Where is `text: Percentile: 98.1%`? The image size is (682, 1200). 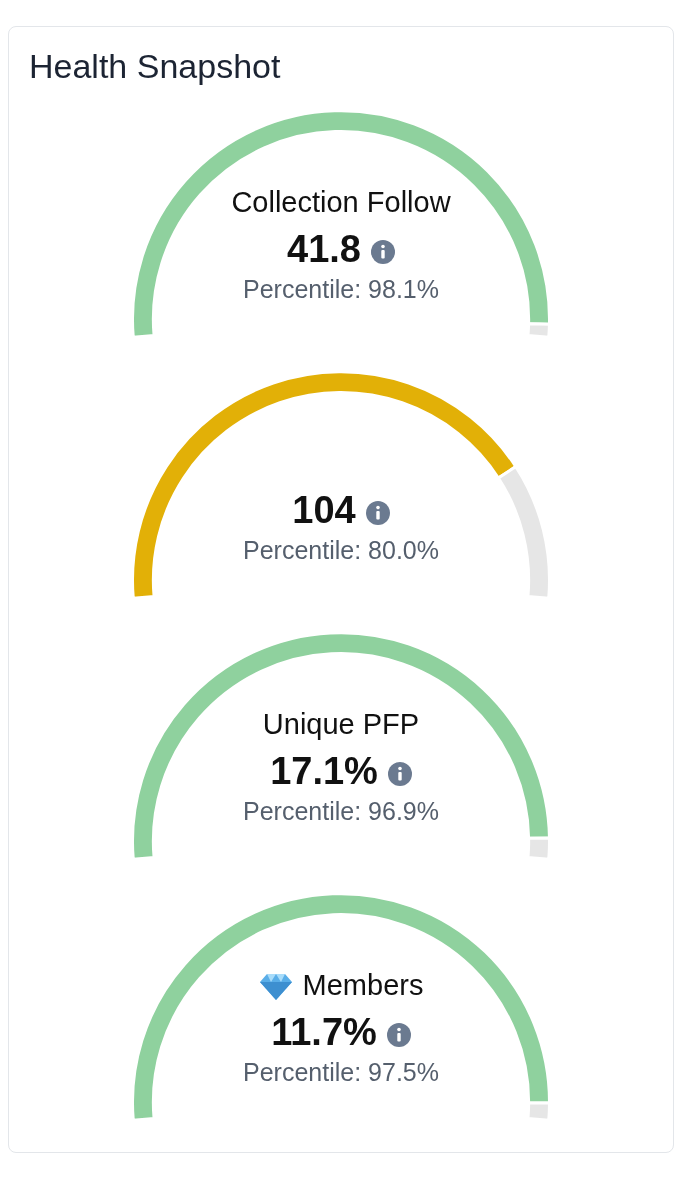 text: Percentile: 98.1% is located at coordinates (341, 289).